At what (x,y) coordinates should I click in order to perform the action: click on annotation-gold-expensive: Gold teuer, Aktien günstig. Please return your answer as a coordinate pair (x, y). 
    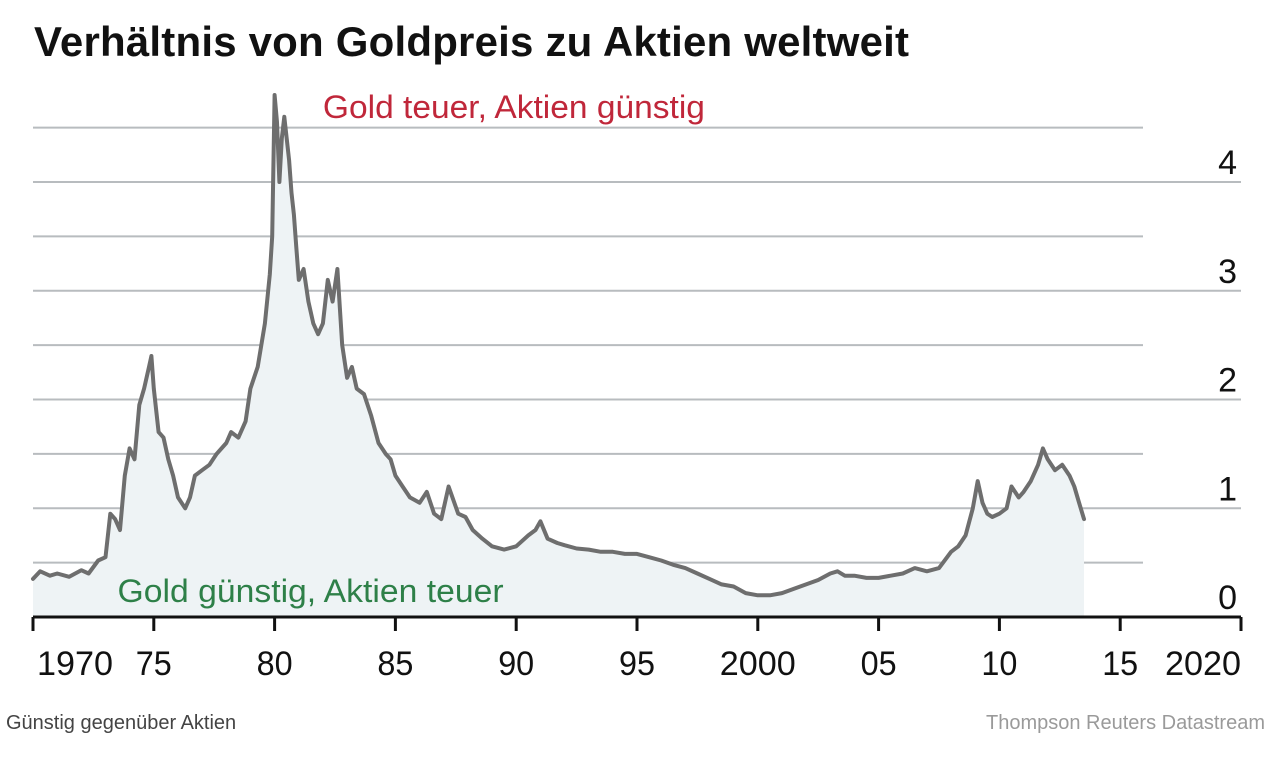
    Looking at the image, I should click on (514, 107).